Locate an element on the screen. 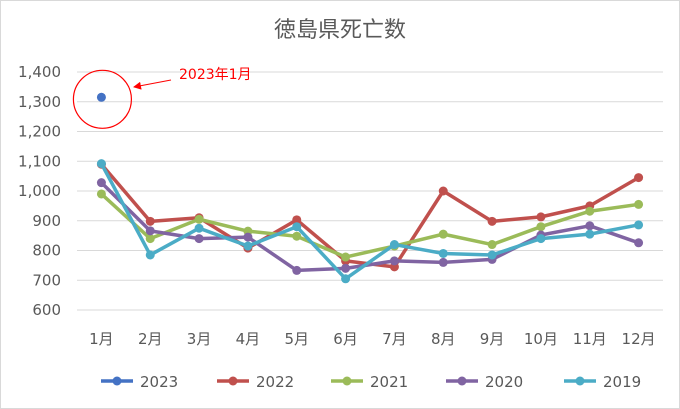 Image resolution: width=680 pixels, height=409 pixels. y-axis-tick-labels: 600 700 800 900 1,000 1,100 1,200 1,300 1,400 is located at coordinates (39, 191).